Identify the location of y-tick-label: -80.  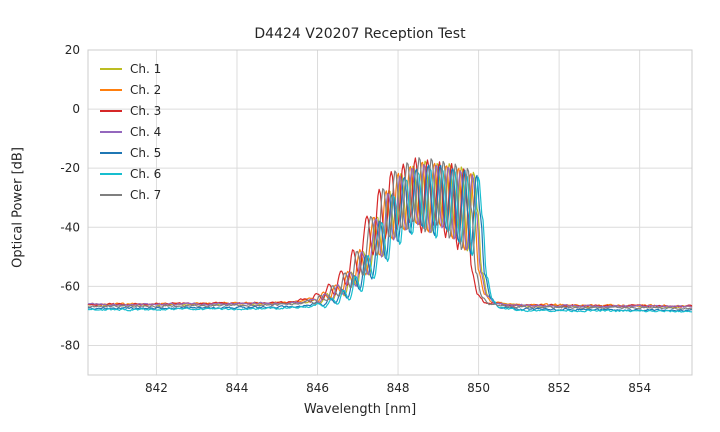
(70, 345).